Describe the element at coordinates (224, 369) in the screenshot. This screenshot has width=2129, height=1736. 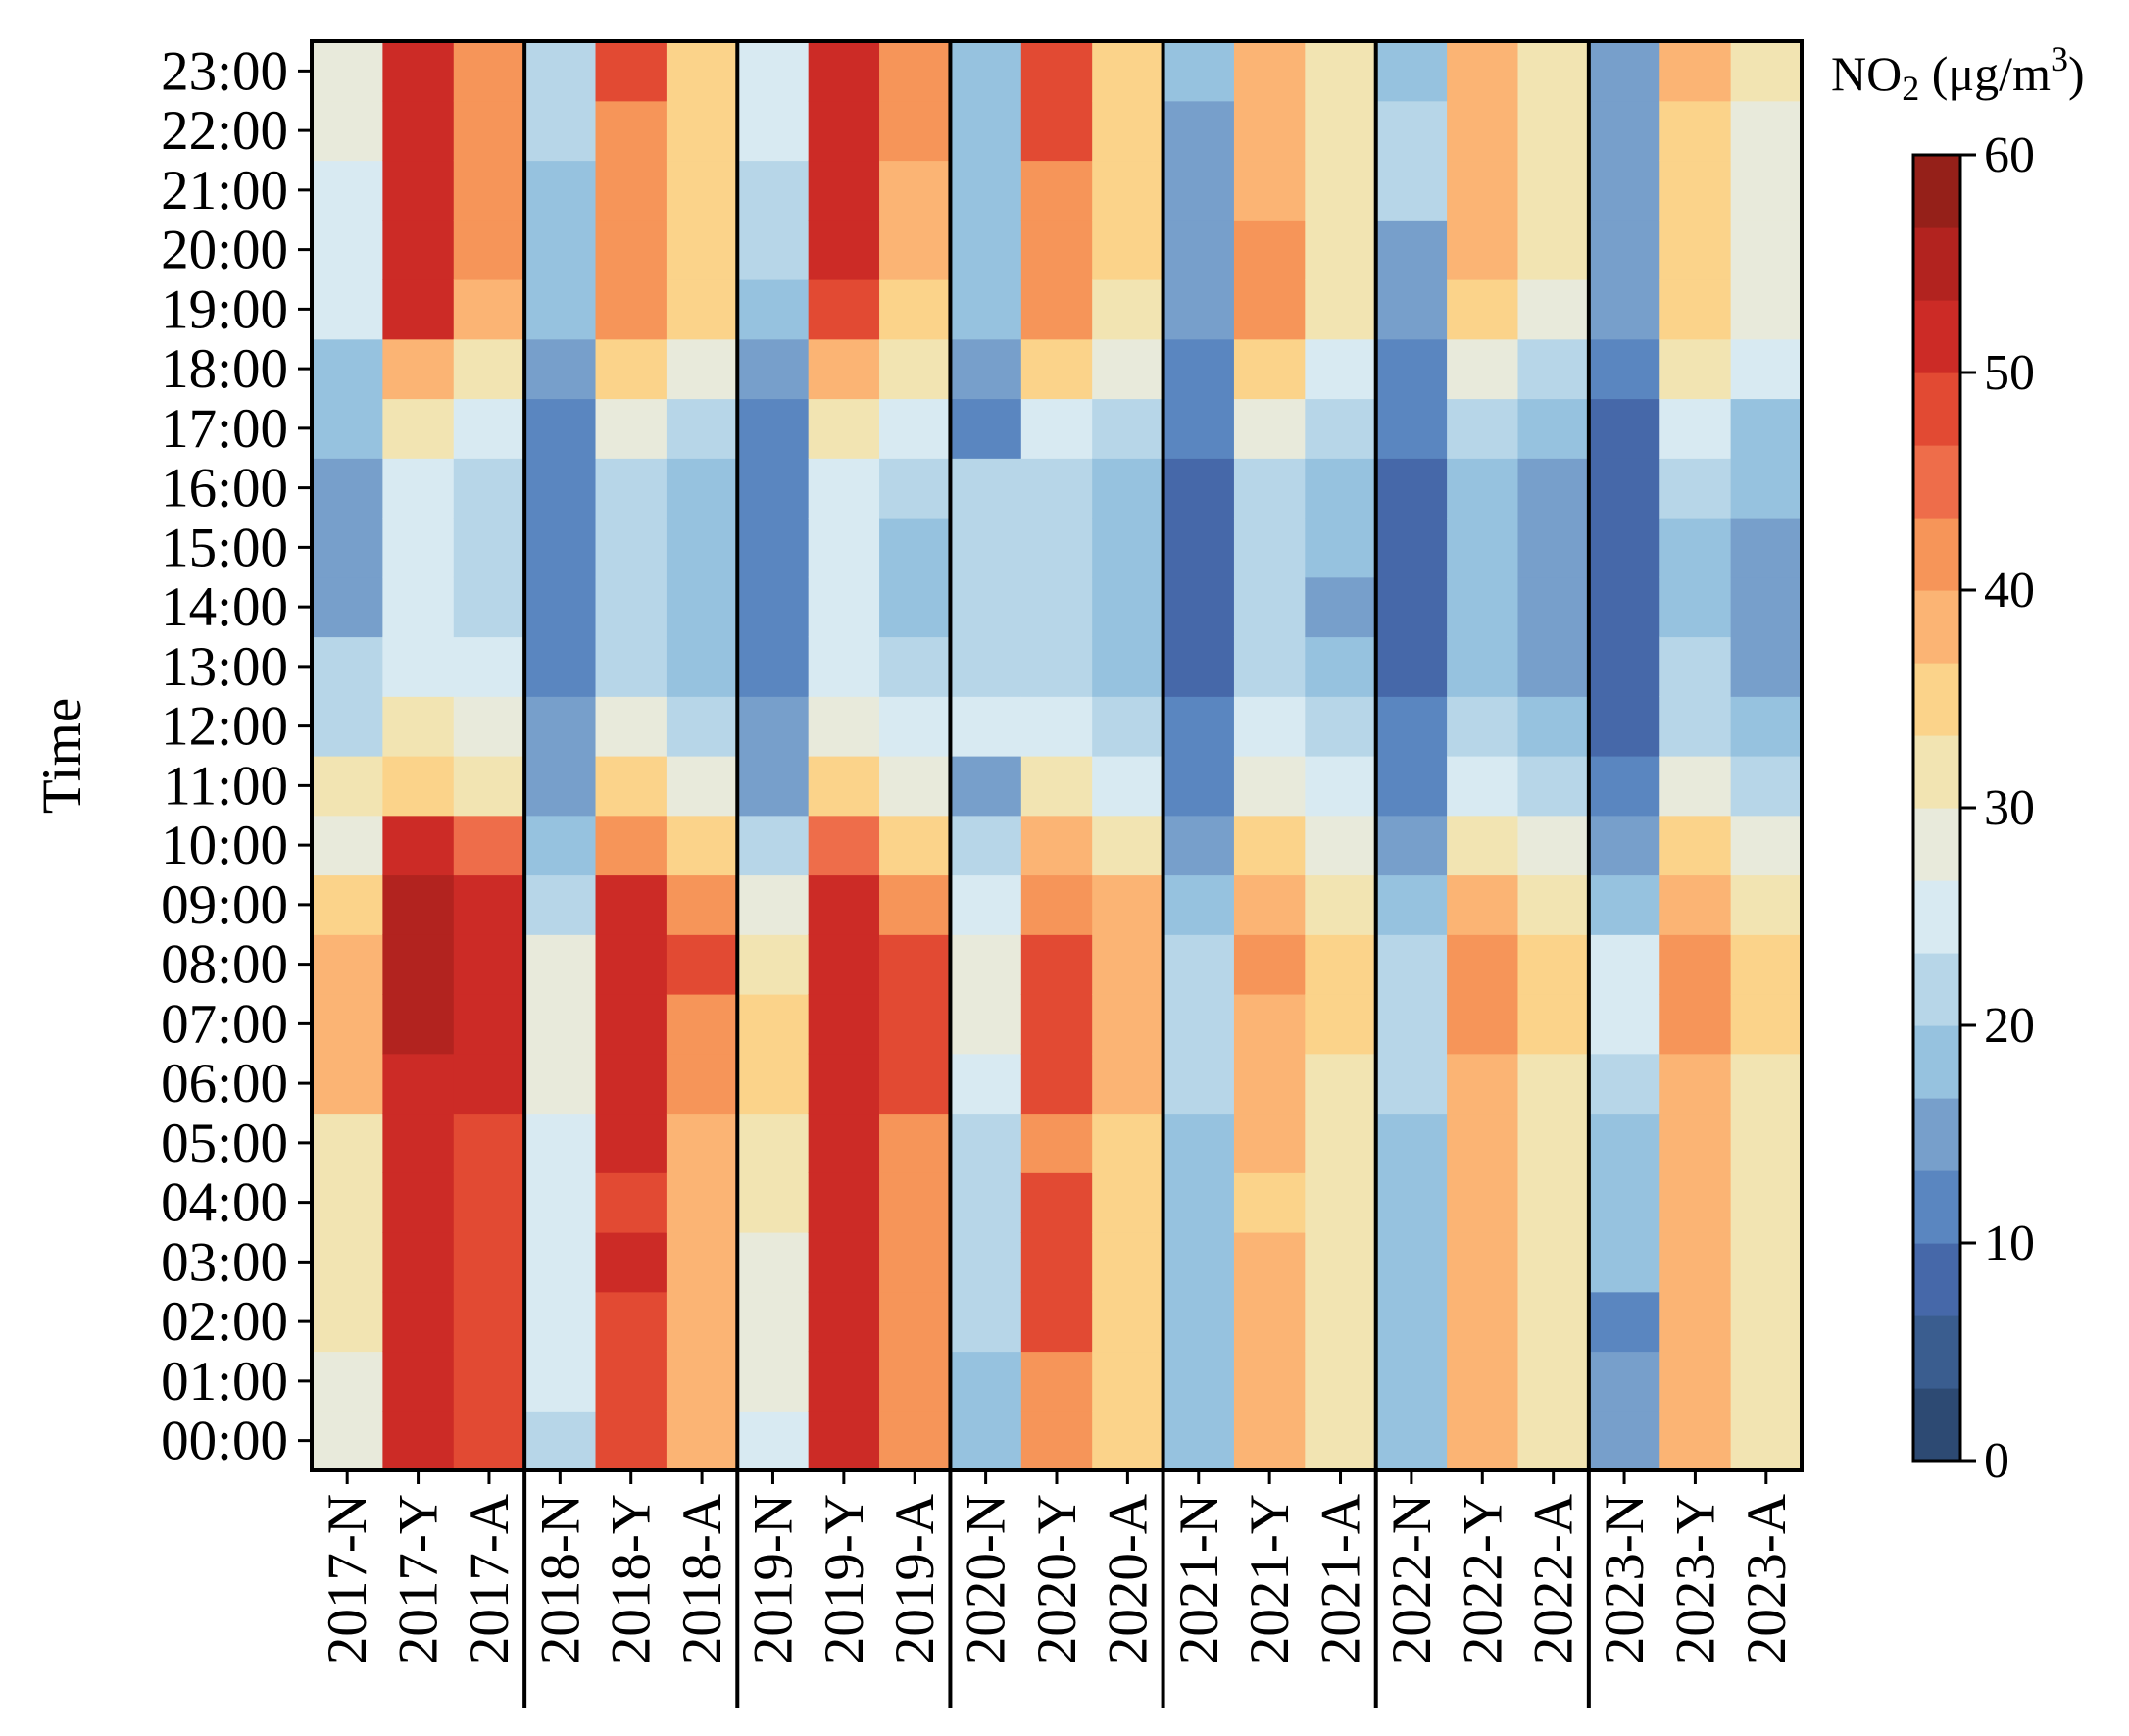
I see `y-tick-label: 18:00` at that location.